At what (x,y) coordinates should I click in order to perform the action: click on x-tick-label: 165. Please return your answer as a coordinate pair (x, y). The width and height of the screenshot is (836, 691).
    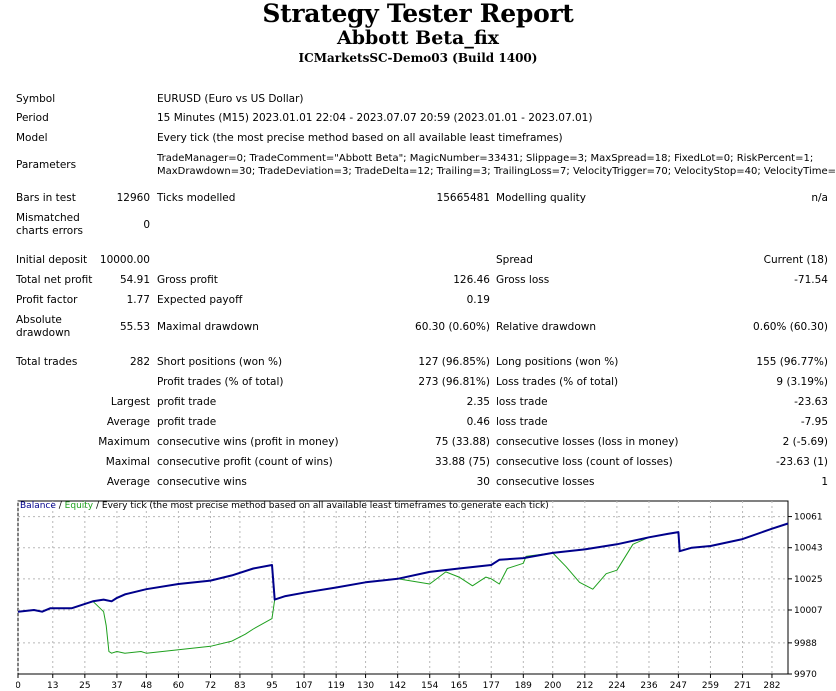
    Looking at the image, I should click on (459, 685).